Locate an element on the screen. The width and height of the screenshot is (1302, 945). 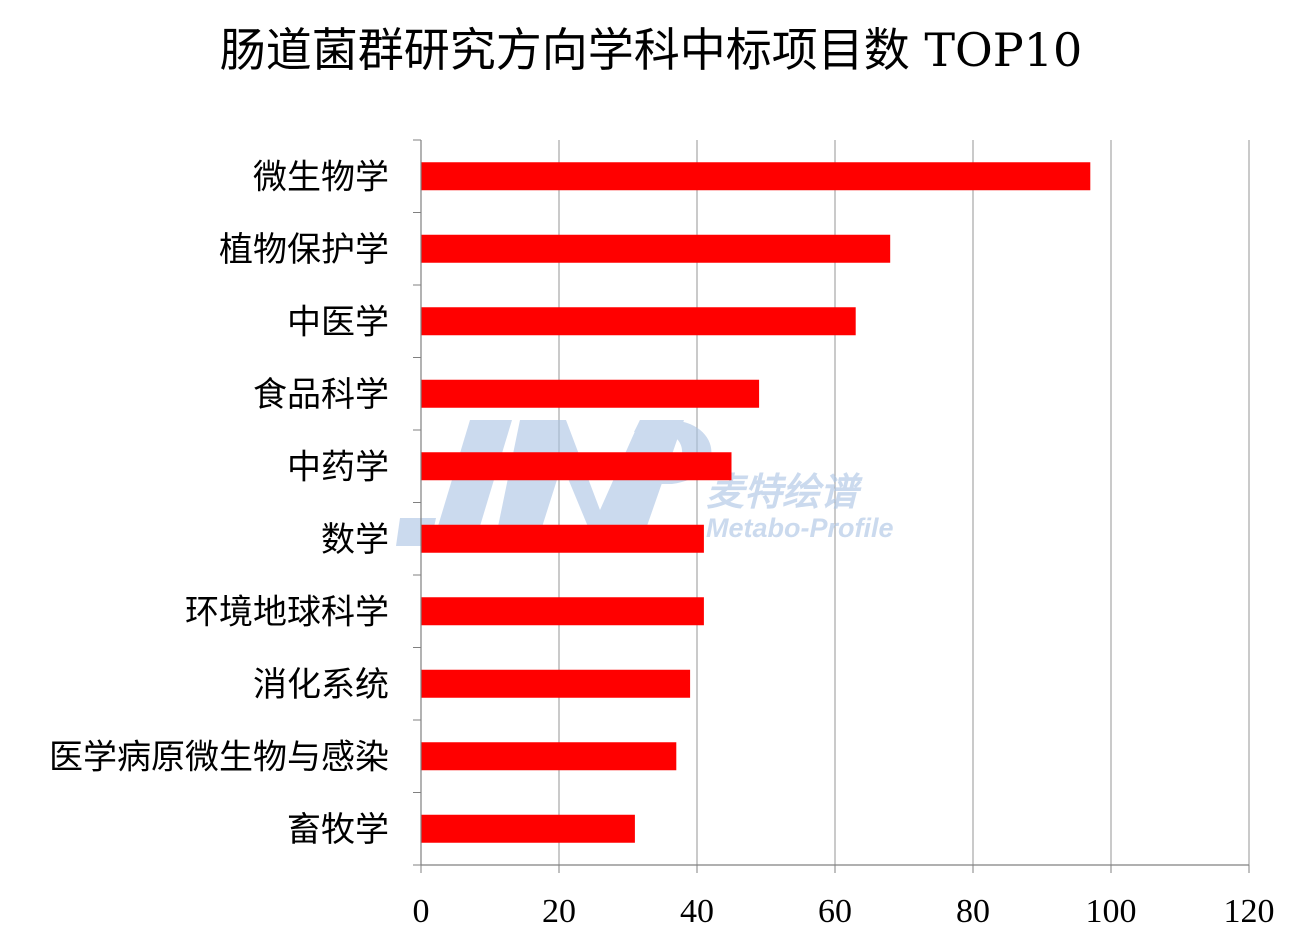
x-tick-label: 0 is located at coordinates (421, 911).